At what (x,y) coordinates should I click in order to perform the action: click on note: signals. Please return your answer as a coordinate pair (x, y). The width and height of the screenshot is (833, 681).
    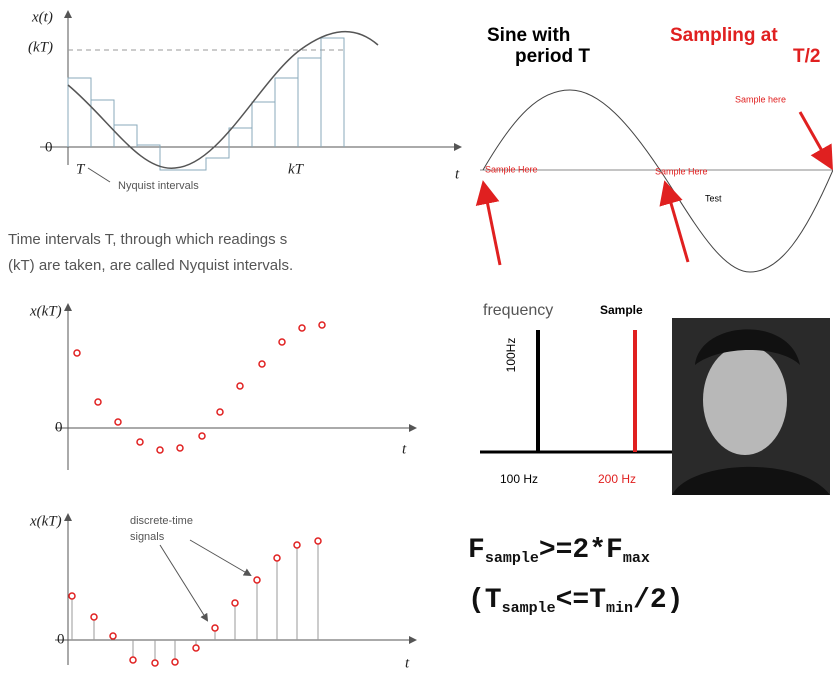
    Looking at the image, I should click on (147, 537).